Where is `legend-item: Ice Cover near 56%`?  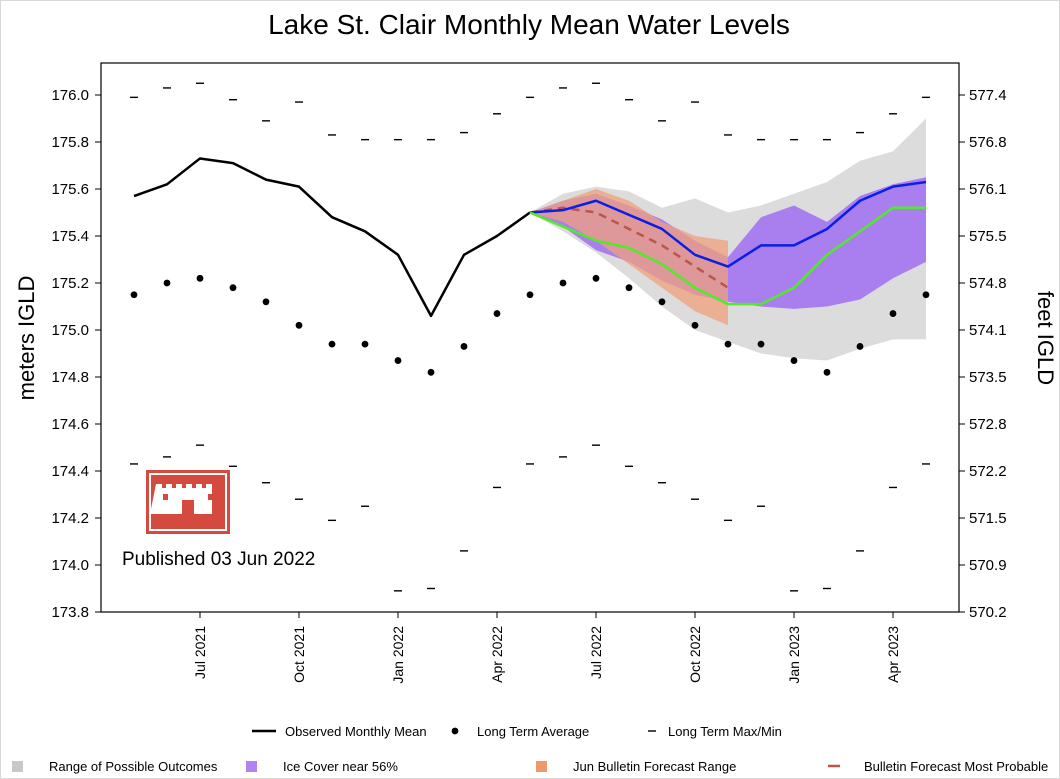
legend-item: Ice Cover near 56% is located at coordinates (322, 766).